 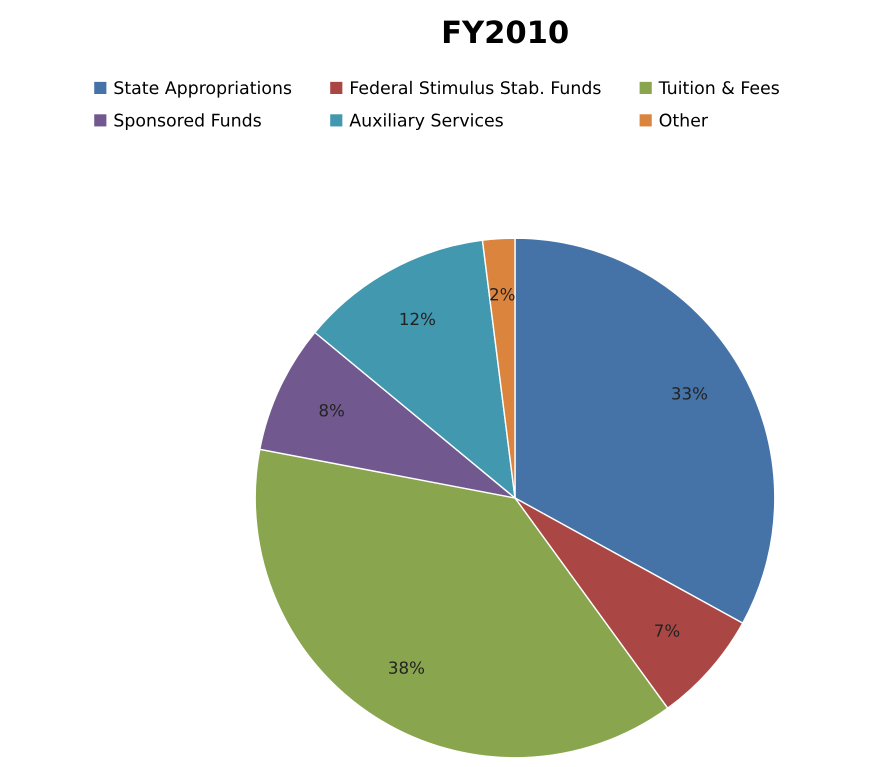 I want to click on legend-label: State Appropriations, so click(x=203, y=89).